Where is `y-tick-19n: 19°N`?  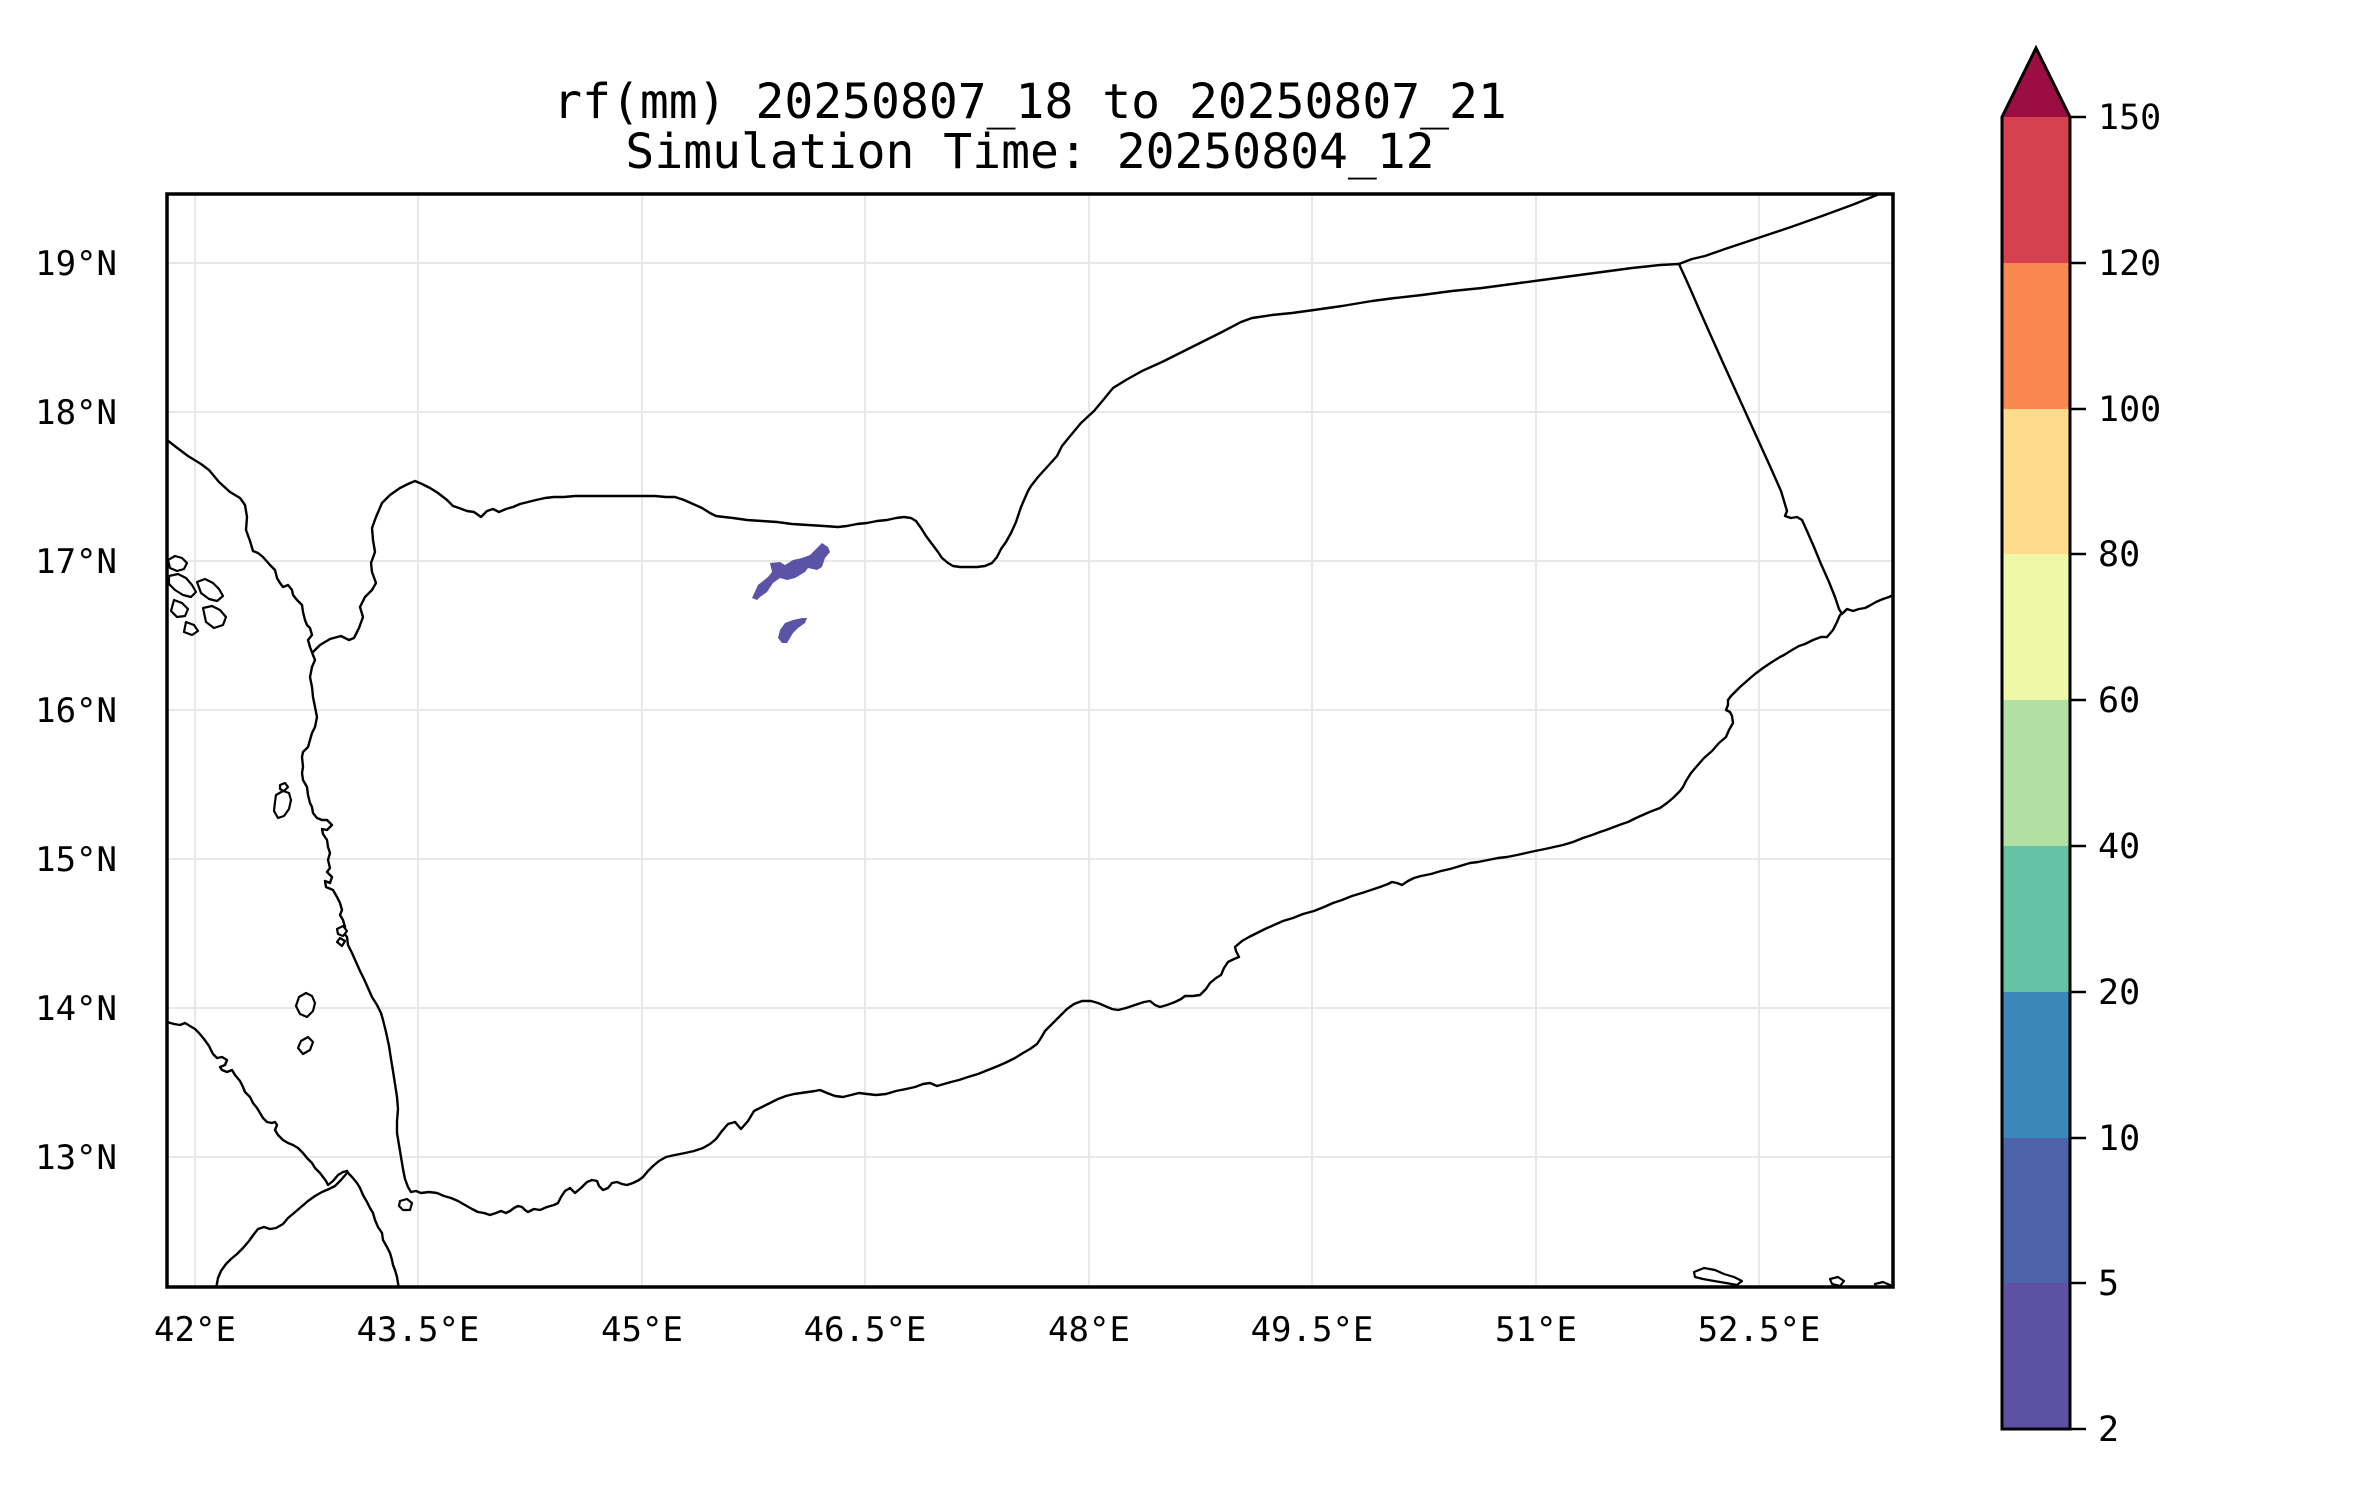 y-tick-19n: 19°N is located at coordinates (76, 264).